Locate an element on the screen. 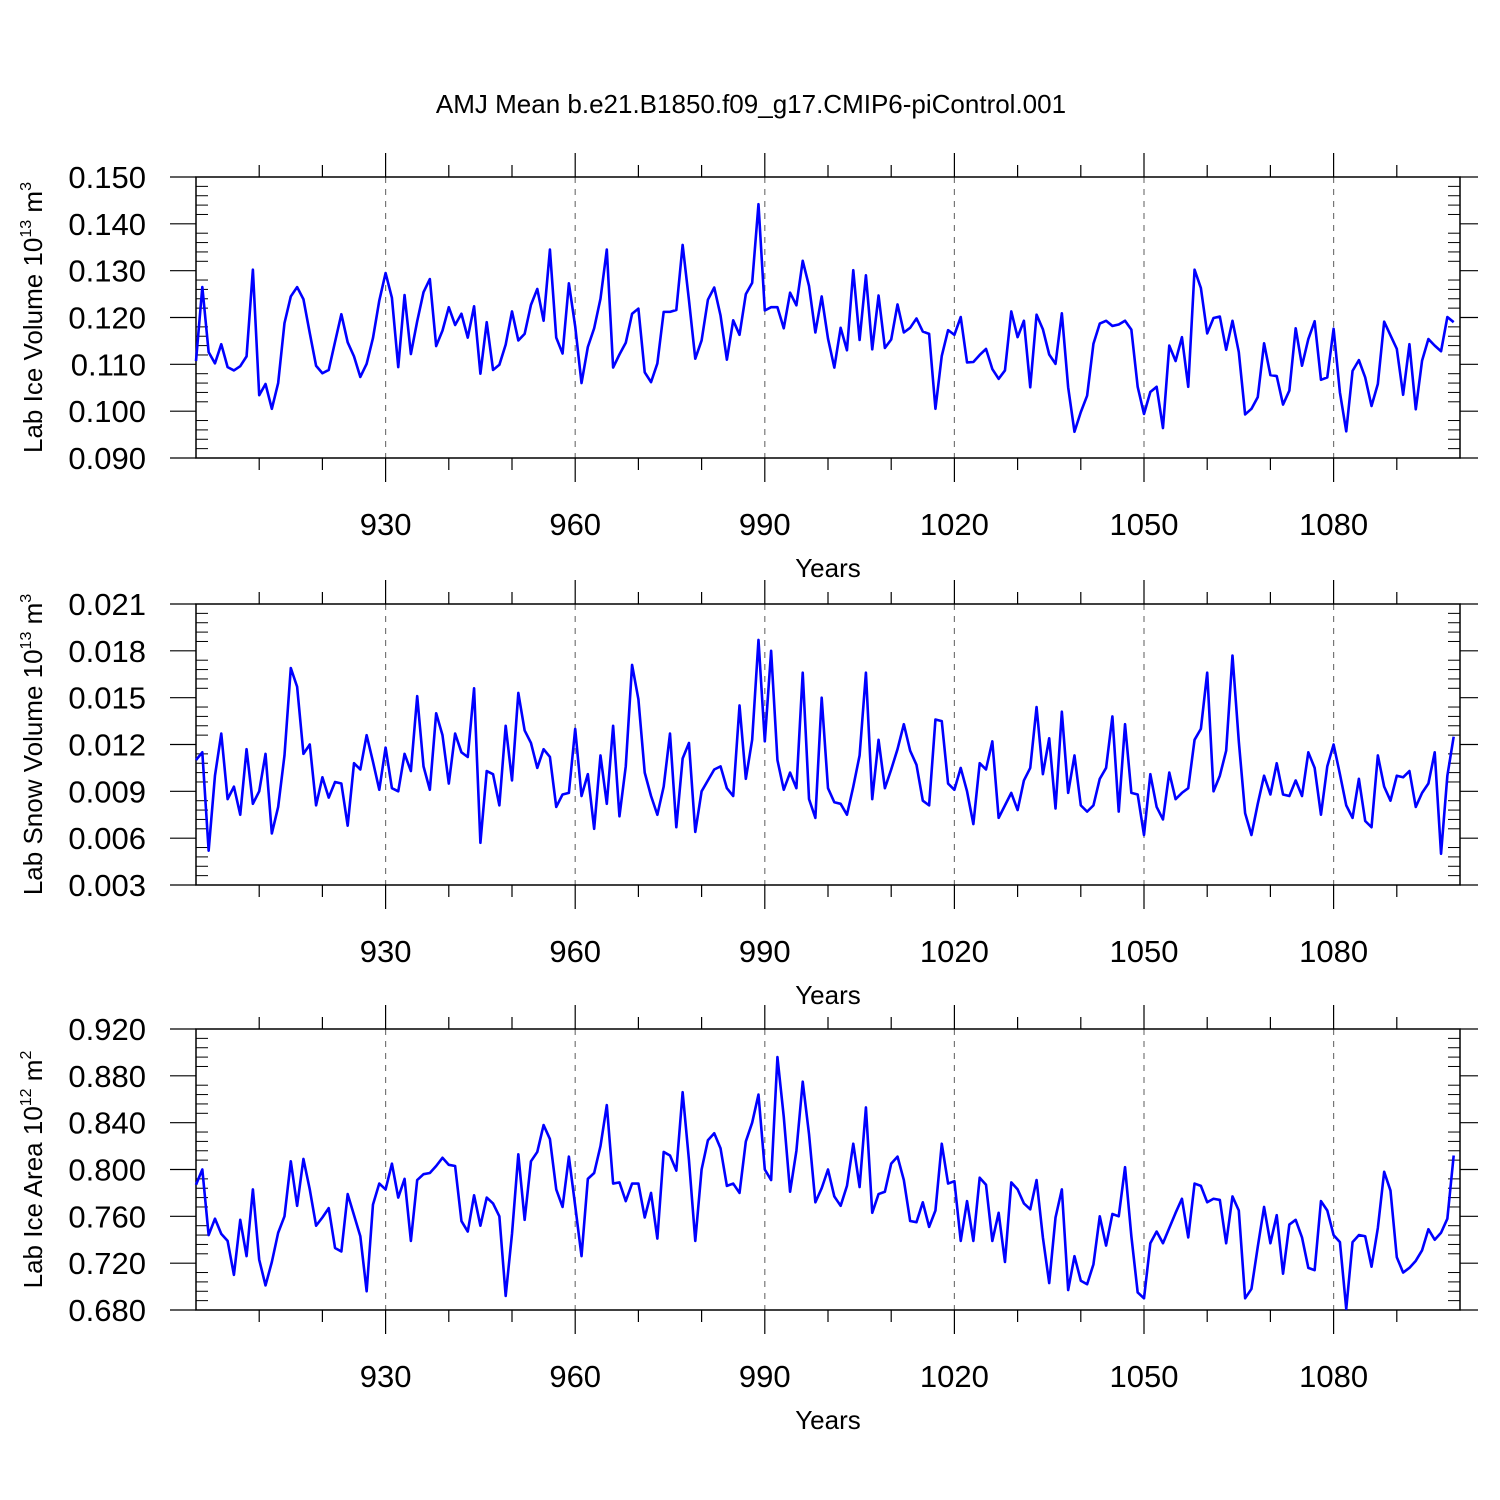 Image resolution: width=1500 pixels, height=1500 pixels. panel-3-ylabel-part-0: Lab Ice Area 10 is located at coordinates (33, 1197).